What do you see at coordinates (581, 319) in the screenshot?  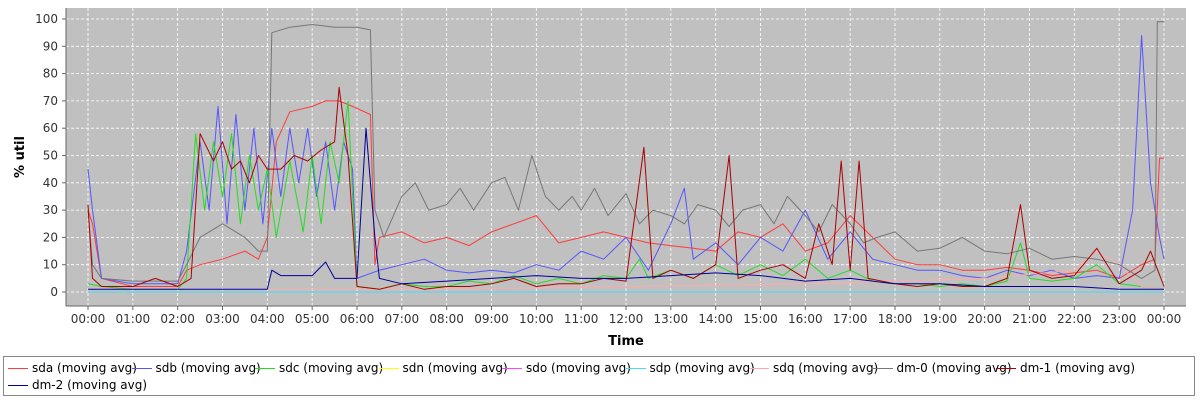 I see `x-tick-label: 11:00` at bounding box center [581, 319].